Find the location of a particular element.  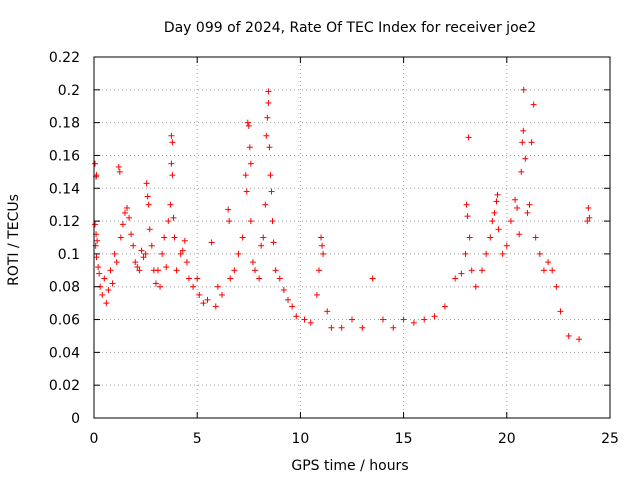

y-tick-label: 0 is located at coordinates (75, 419).